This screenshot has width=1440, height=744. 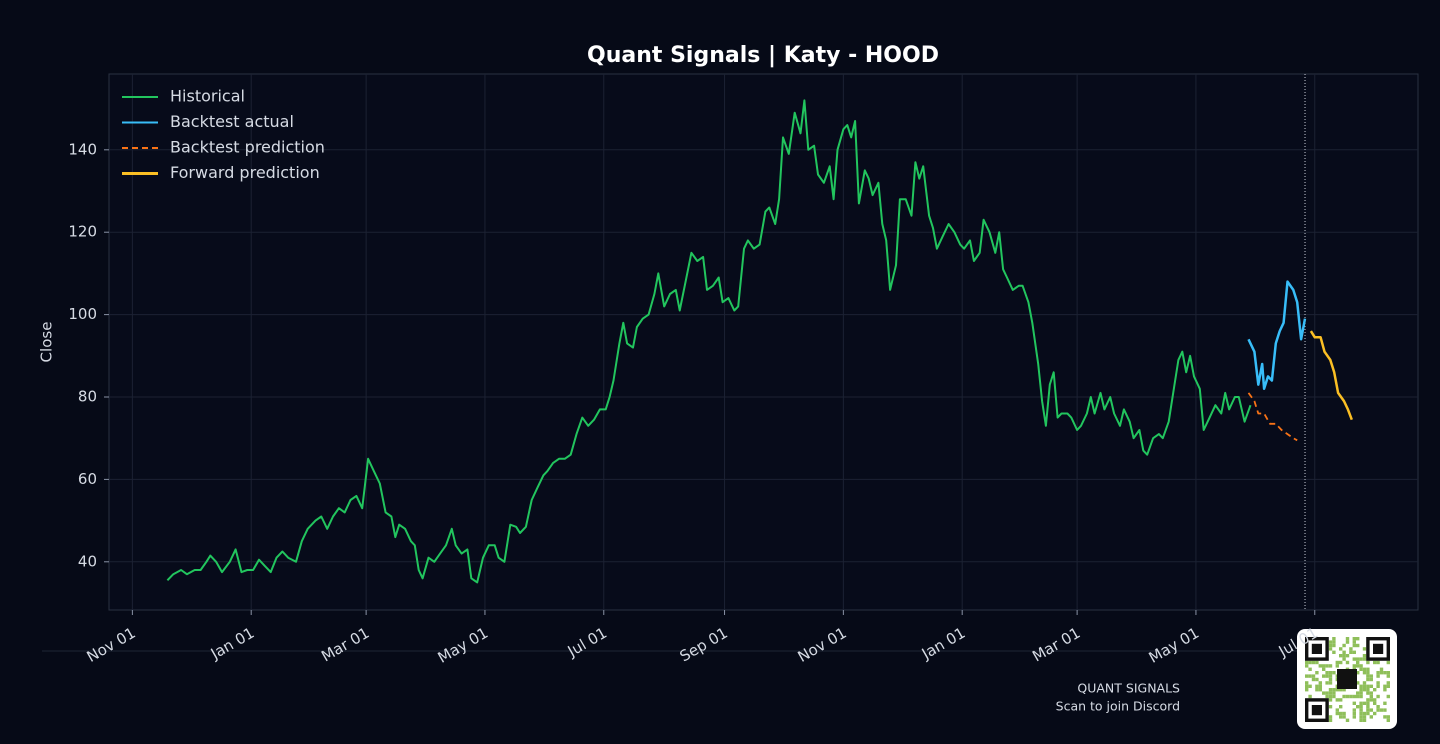 What do you see at coordinates (87, 397) in the screenshot?
I see `y-tick-label: 80` at bounding box center [87, 397].